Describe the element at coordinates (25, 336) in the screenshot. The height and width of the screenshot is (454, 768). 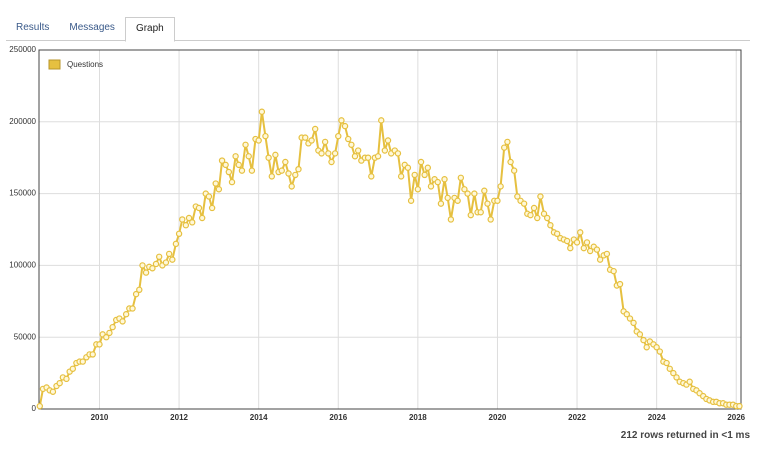
I see `y-tick-label: 50000` at that location.